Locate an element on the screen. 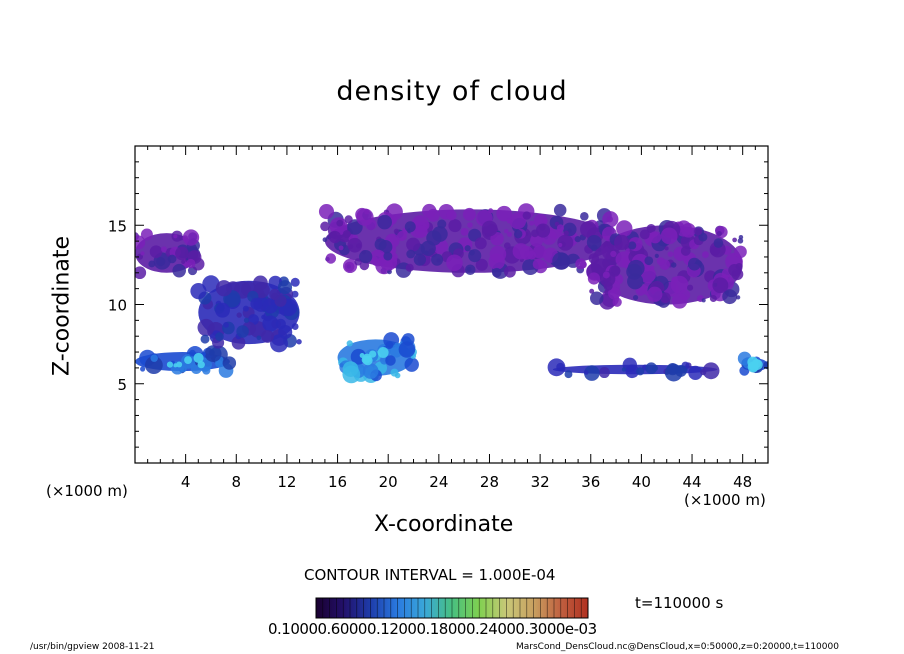  footer-program-date: /usr/bin/gpview 2008-11-21 is located at coordinates (92, 647).